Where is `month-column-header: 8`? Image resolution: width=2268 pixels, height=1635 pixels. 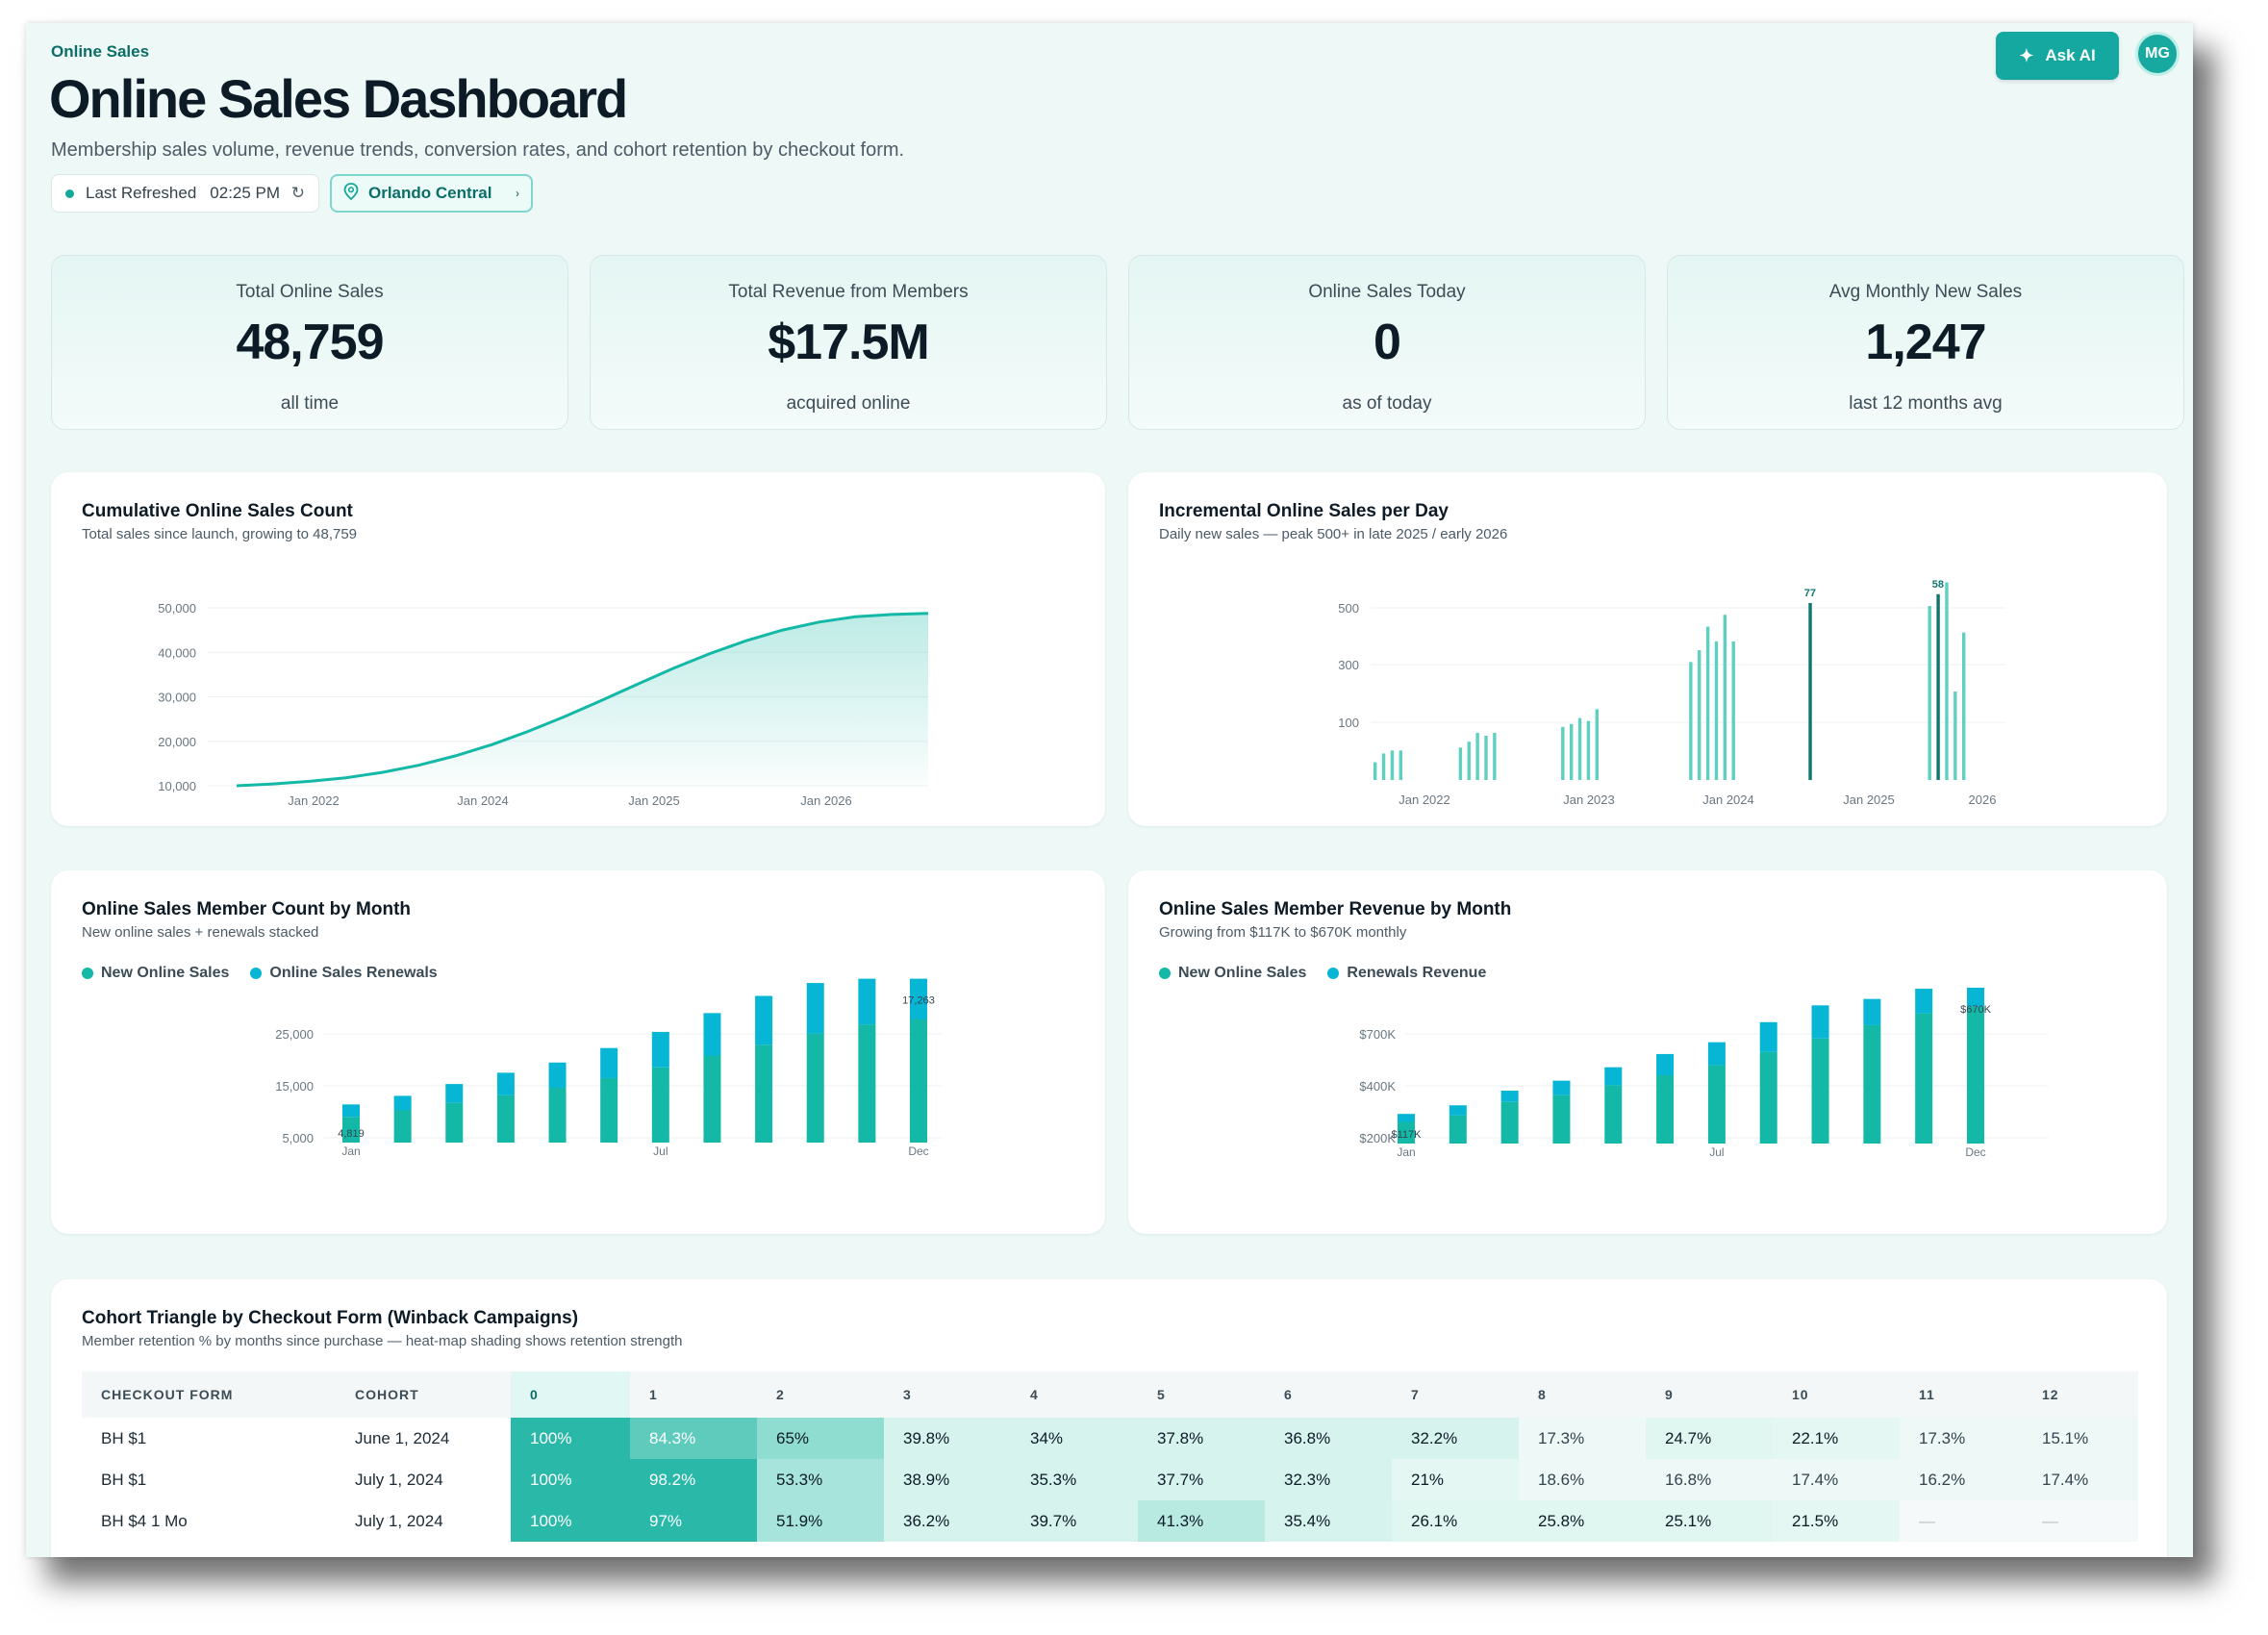 month-column-header: 8 is located at coordinates (1583, 1394).